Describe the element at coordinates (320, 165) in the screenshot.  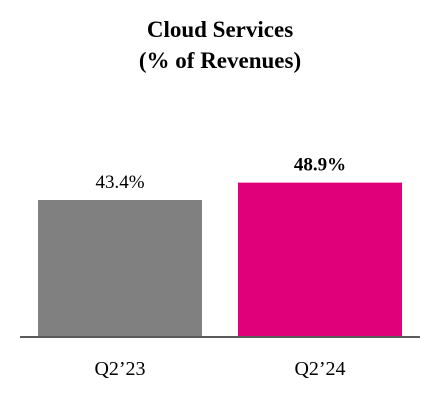
I see `data-label-q2-24: 48.9%` at that location.